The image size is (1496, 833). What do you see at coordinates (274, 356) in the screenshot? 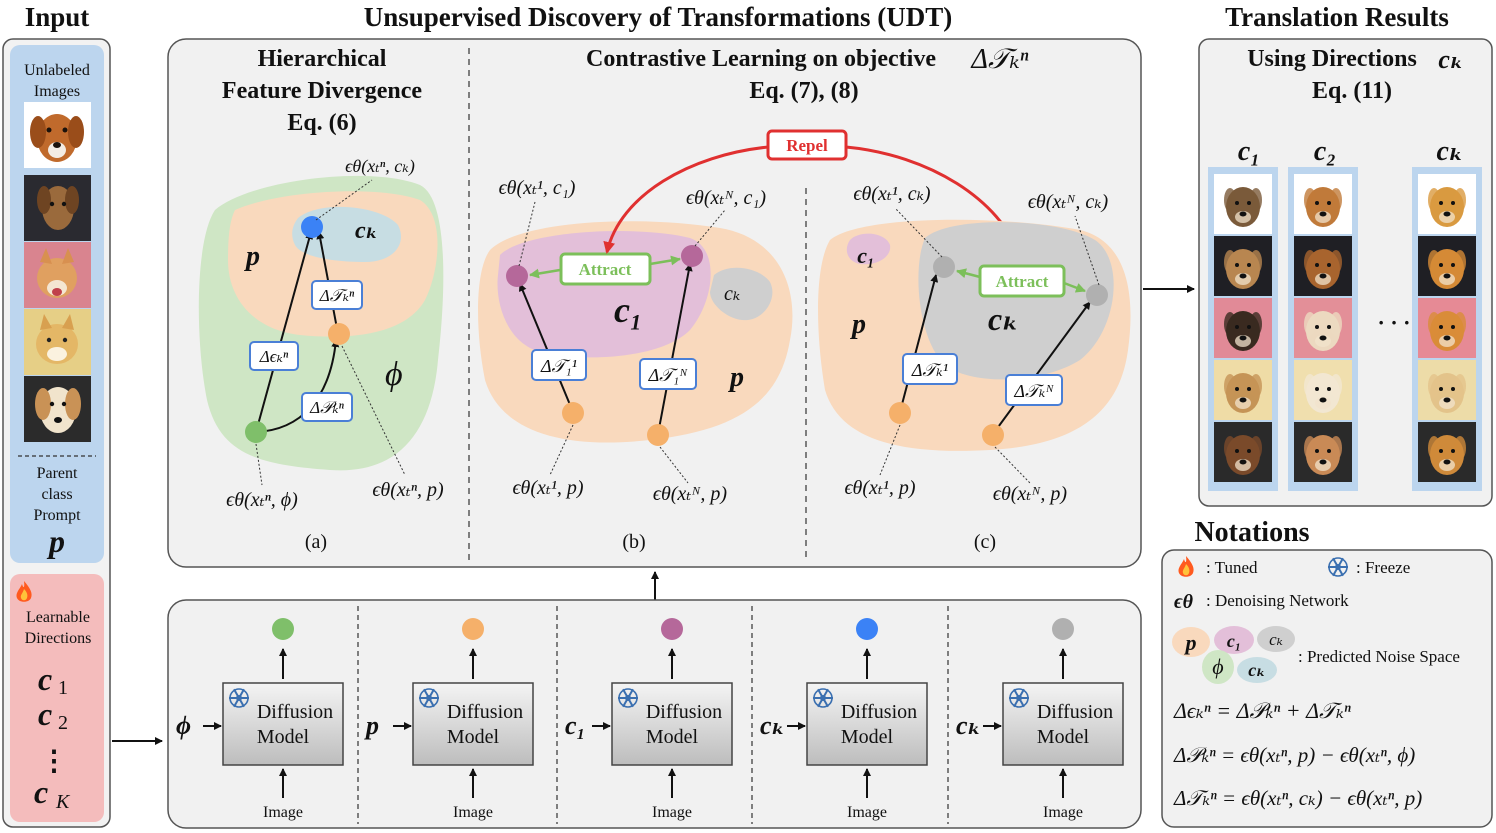
I see `delta-eps-box` at bounding box center [274, 356].